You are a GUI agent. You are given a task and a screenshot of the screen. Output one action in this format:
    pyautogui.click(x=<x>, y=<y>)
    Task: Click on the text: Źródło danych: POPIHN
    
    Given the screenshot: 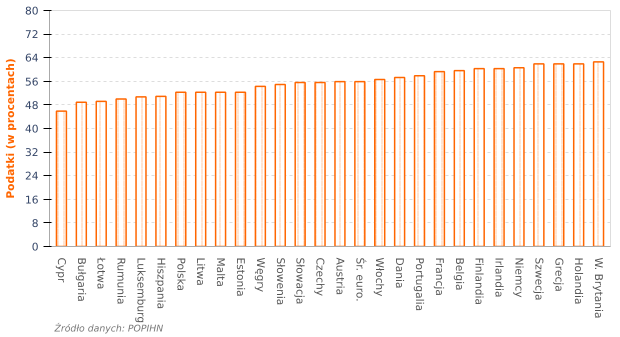 What is the action you would take?
    pyautogui.click(x=109, y=328)
    